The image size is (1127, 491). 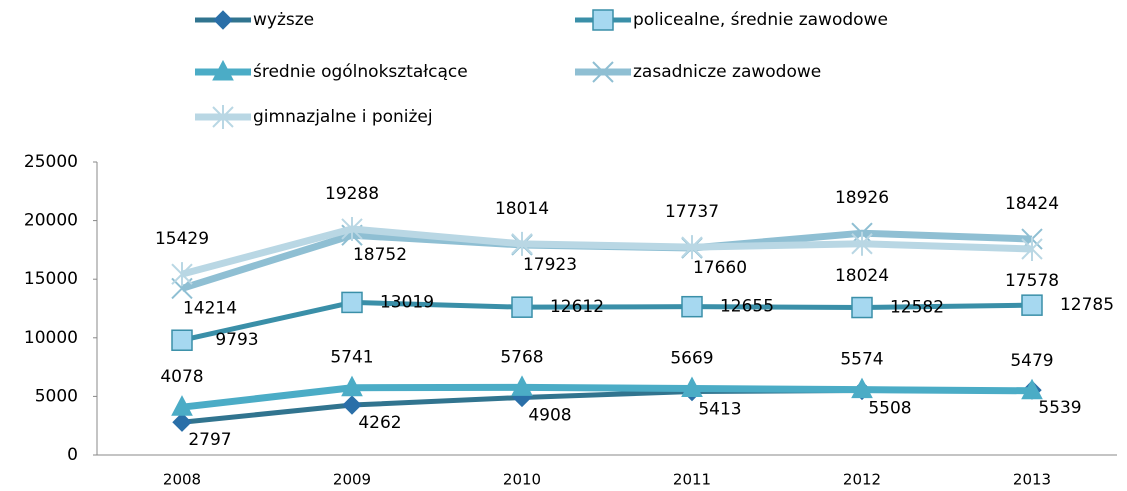 What do you see at coordinates (862, 198) in the screenshot?
I see `data-label: 18926` at bounding box center [862, 198].